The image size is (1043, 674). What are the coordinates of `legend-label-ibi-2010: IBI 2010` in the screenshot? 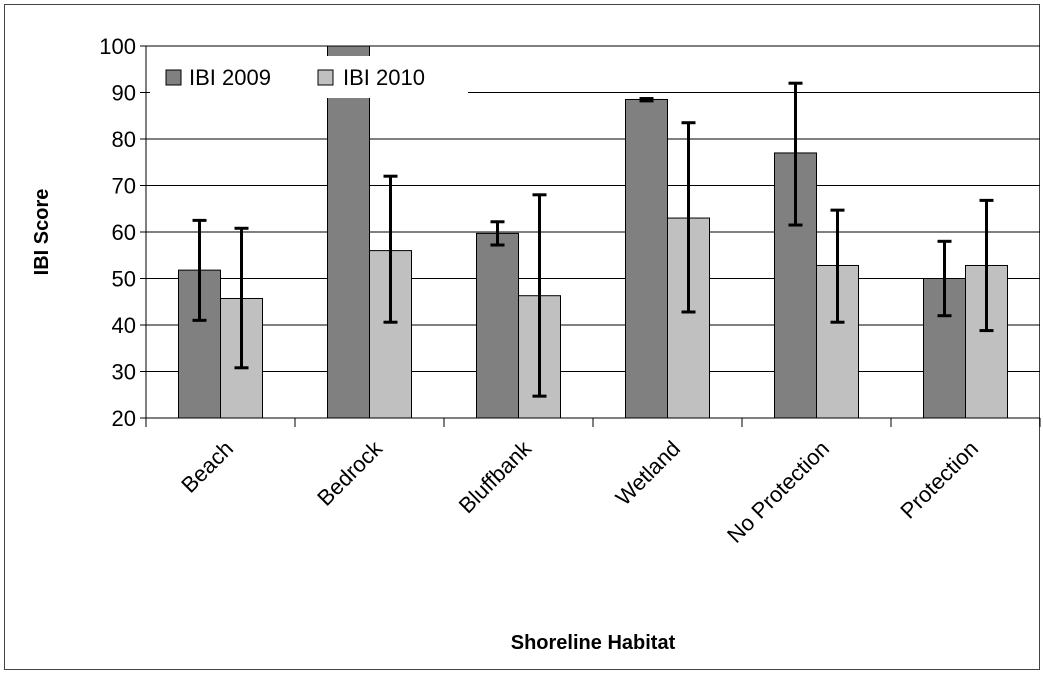 It's located at (384, 77).